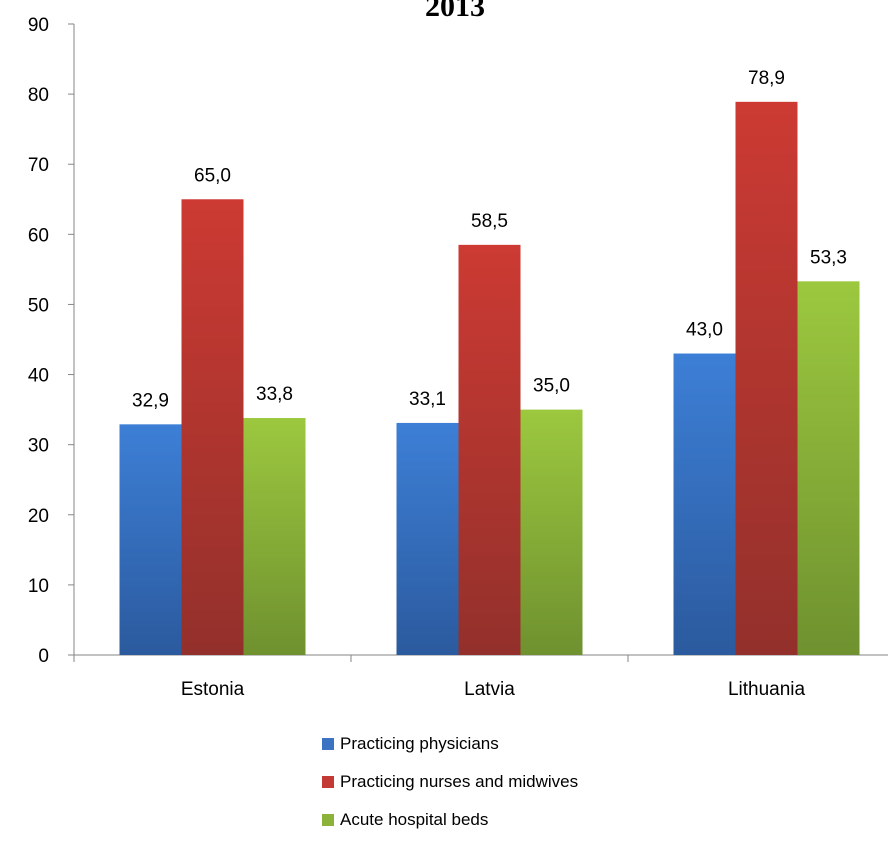 The height and width of the screenshot is (847, 888). I want to click on legend-item-beds: Acute hospital beds, so click(450, 819).